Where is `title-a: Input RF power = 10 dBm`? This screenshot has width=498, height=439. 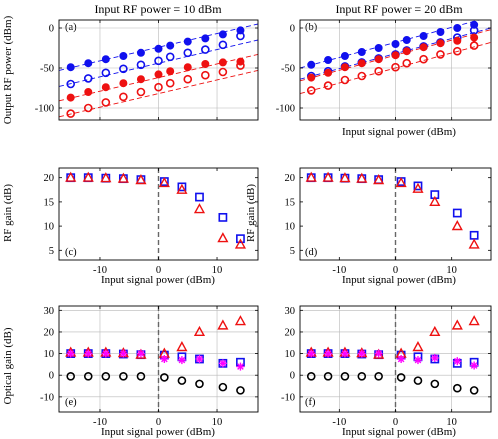 title-a: Input RF power = 10 dBm is located at coordinates (158, 9).